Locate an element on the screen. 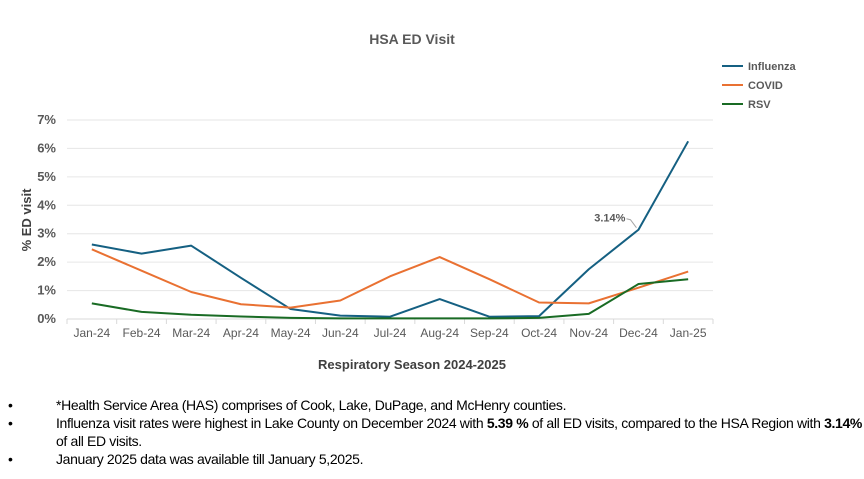 This screenshot has height=479, width=864. y-tick-label: 6% is located at coordinates (46, 147).